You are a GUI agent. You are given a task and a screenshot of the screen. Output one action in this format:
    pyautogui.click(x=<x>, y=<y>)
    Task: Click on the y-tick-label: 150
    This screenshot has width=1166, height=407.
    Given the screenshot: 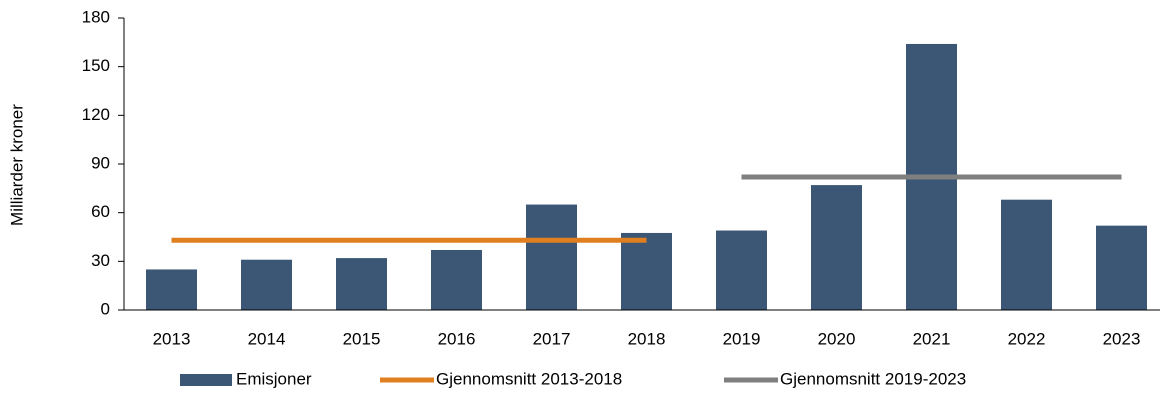 What is the action you would take?
    pyautogui.click(x=96, y=65)
    